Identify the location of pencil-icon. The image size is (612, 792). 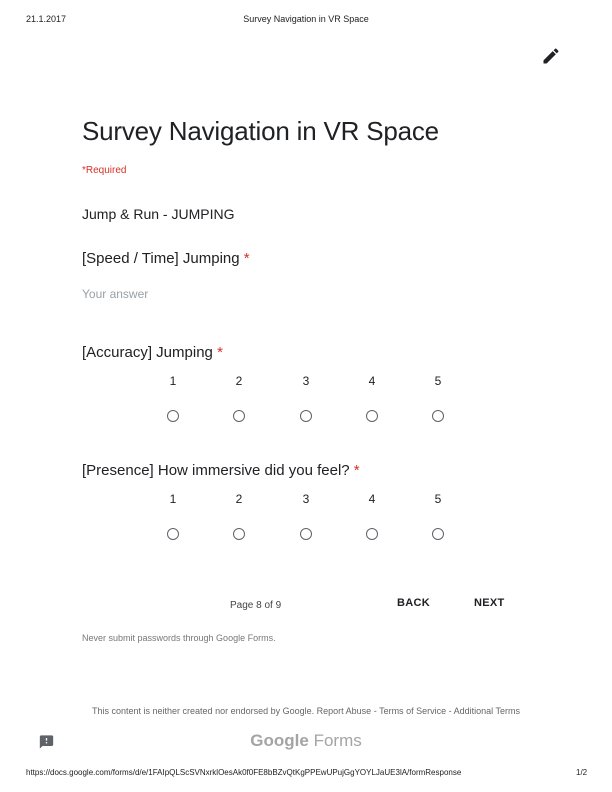
(551, 56).